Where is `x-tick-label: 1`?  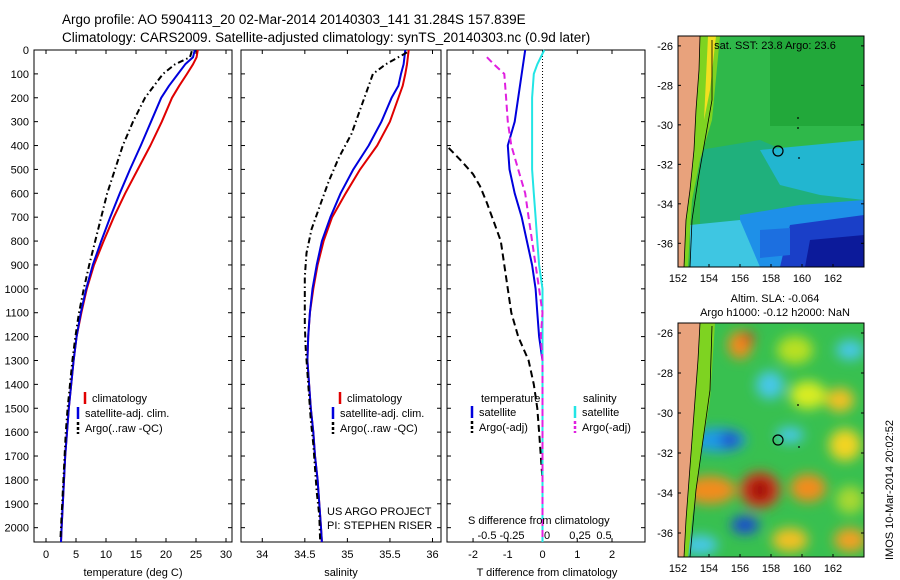 x-tick-label: 1 is located at coordinates (577, 555).